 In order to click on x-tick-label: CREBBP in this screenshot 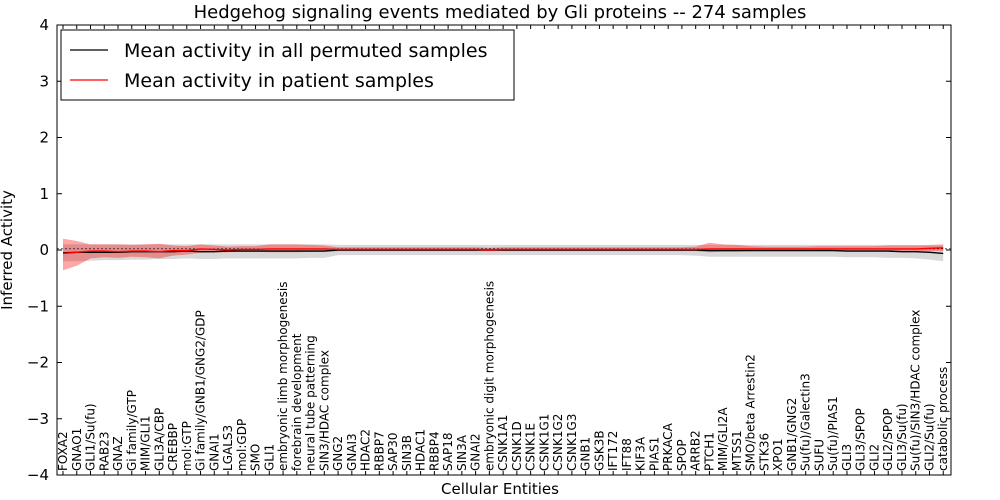, I will do `click(173, 447)`.